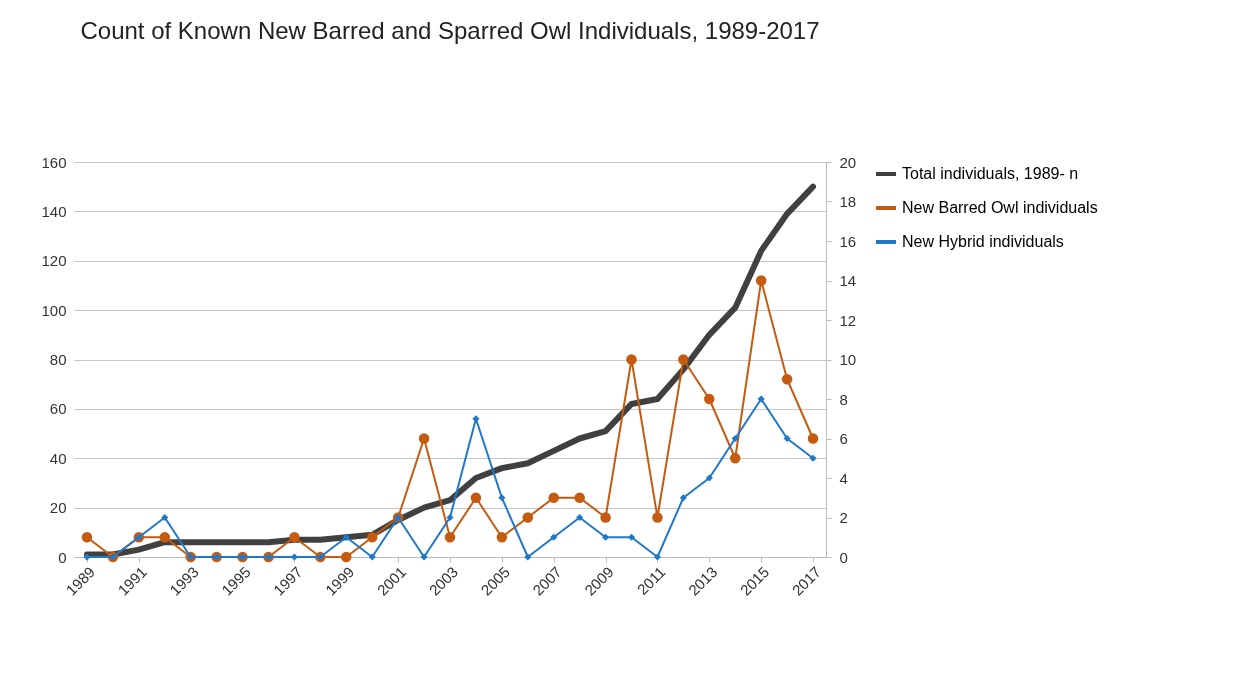 Image resolution: width=1248 pixels, height=678 pixels. I want to click on y2-tick-label: 6, so click(843, 438).